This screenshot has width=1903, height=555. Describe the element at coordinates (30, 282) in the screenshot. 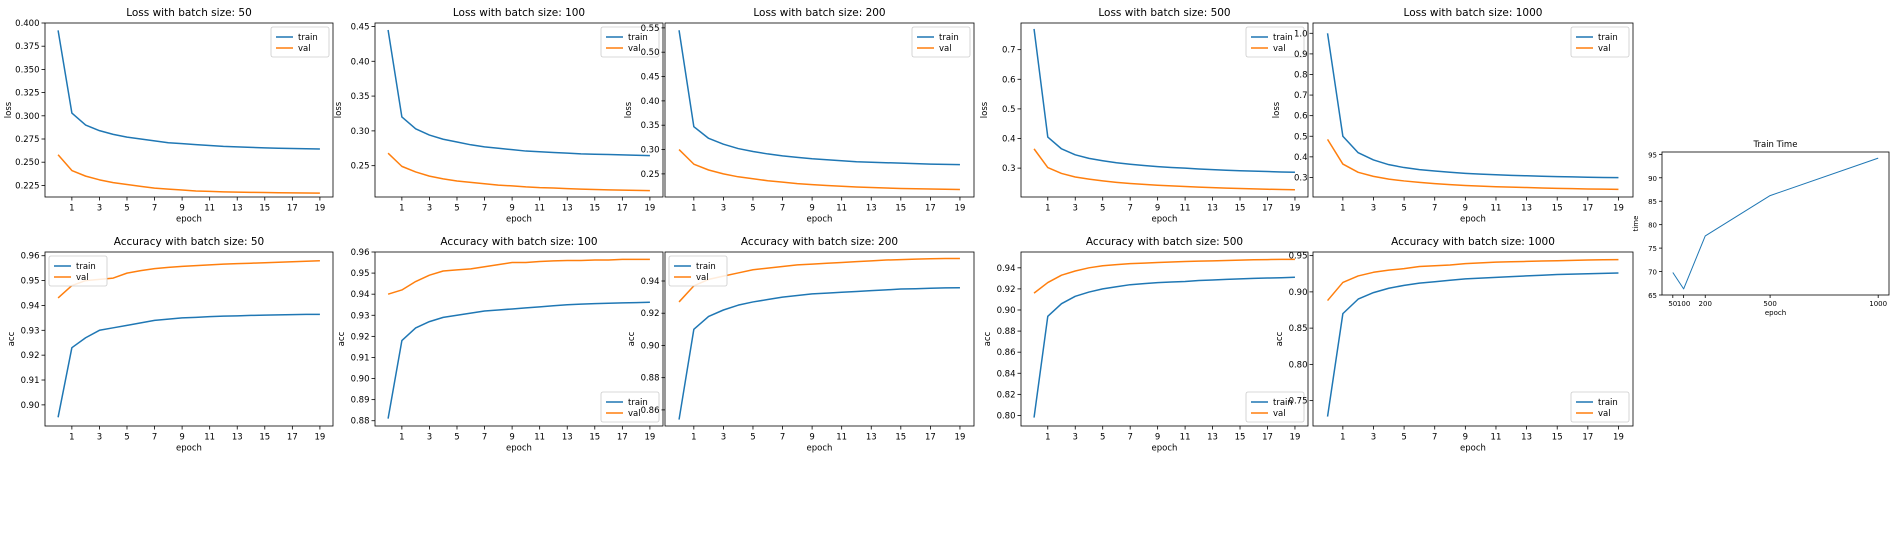

I see `y-tick-label: 0.95` at that location.